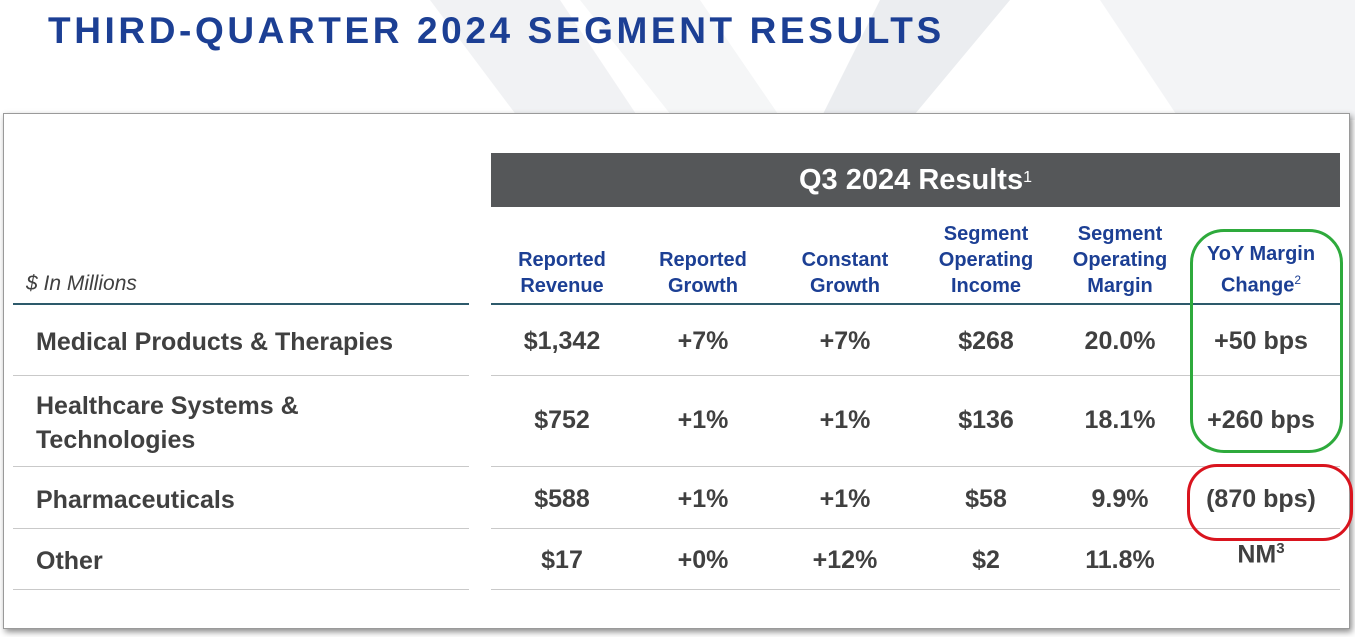 Image resolution: width=1355 pixels, height=637 pixels. I want to click on row-label-healthcare-systems: Healthcare Systems & Technologies, so click(167, 423).